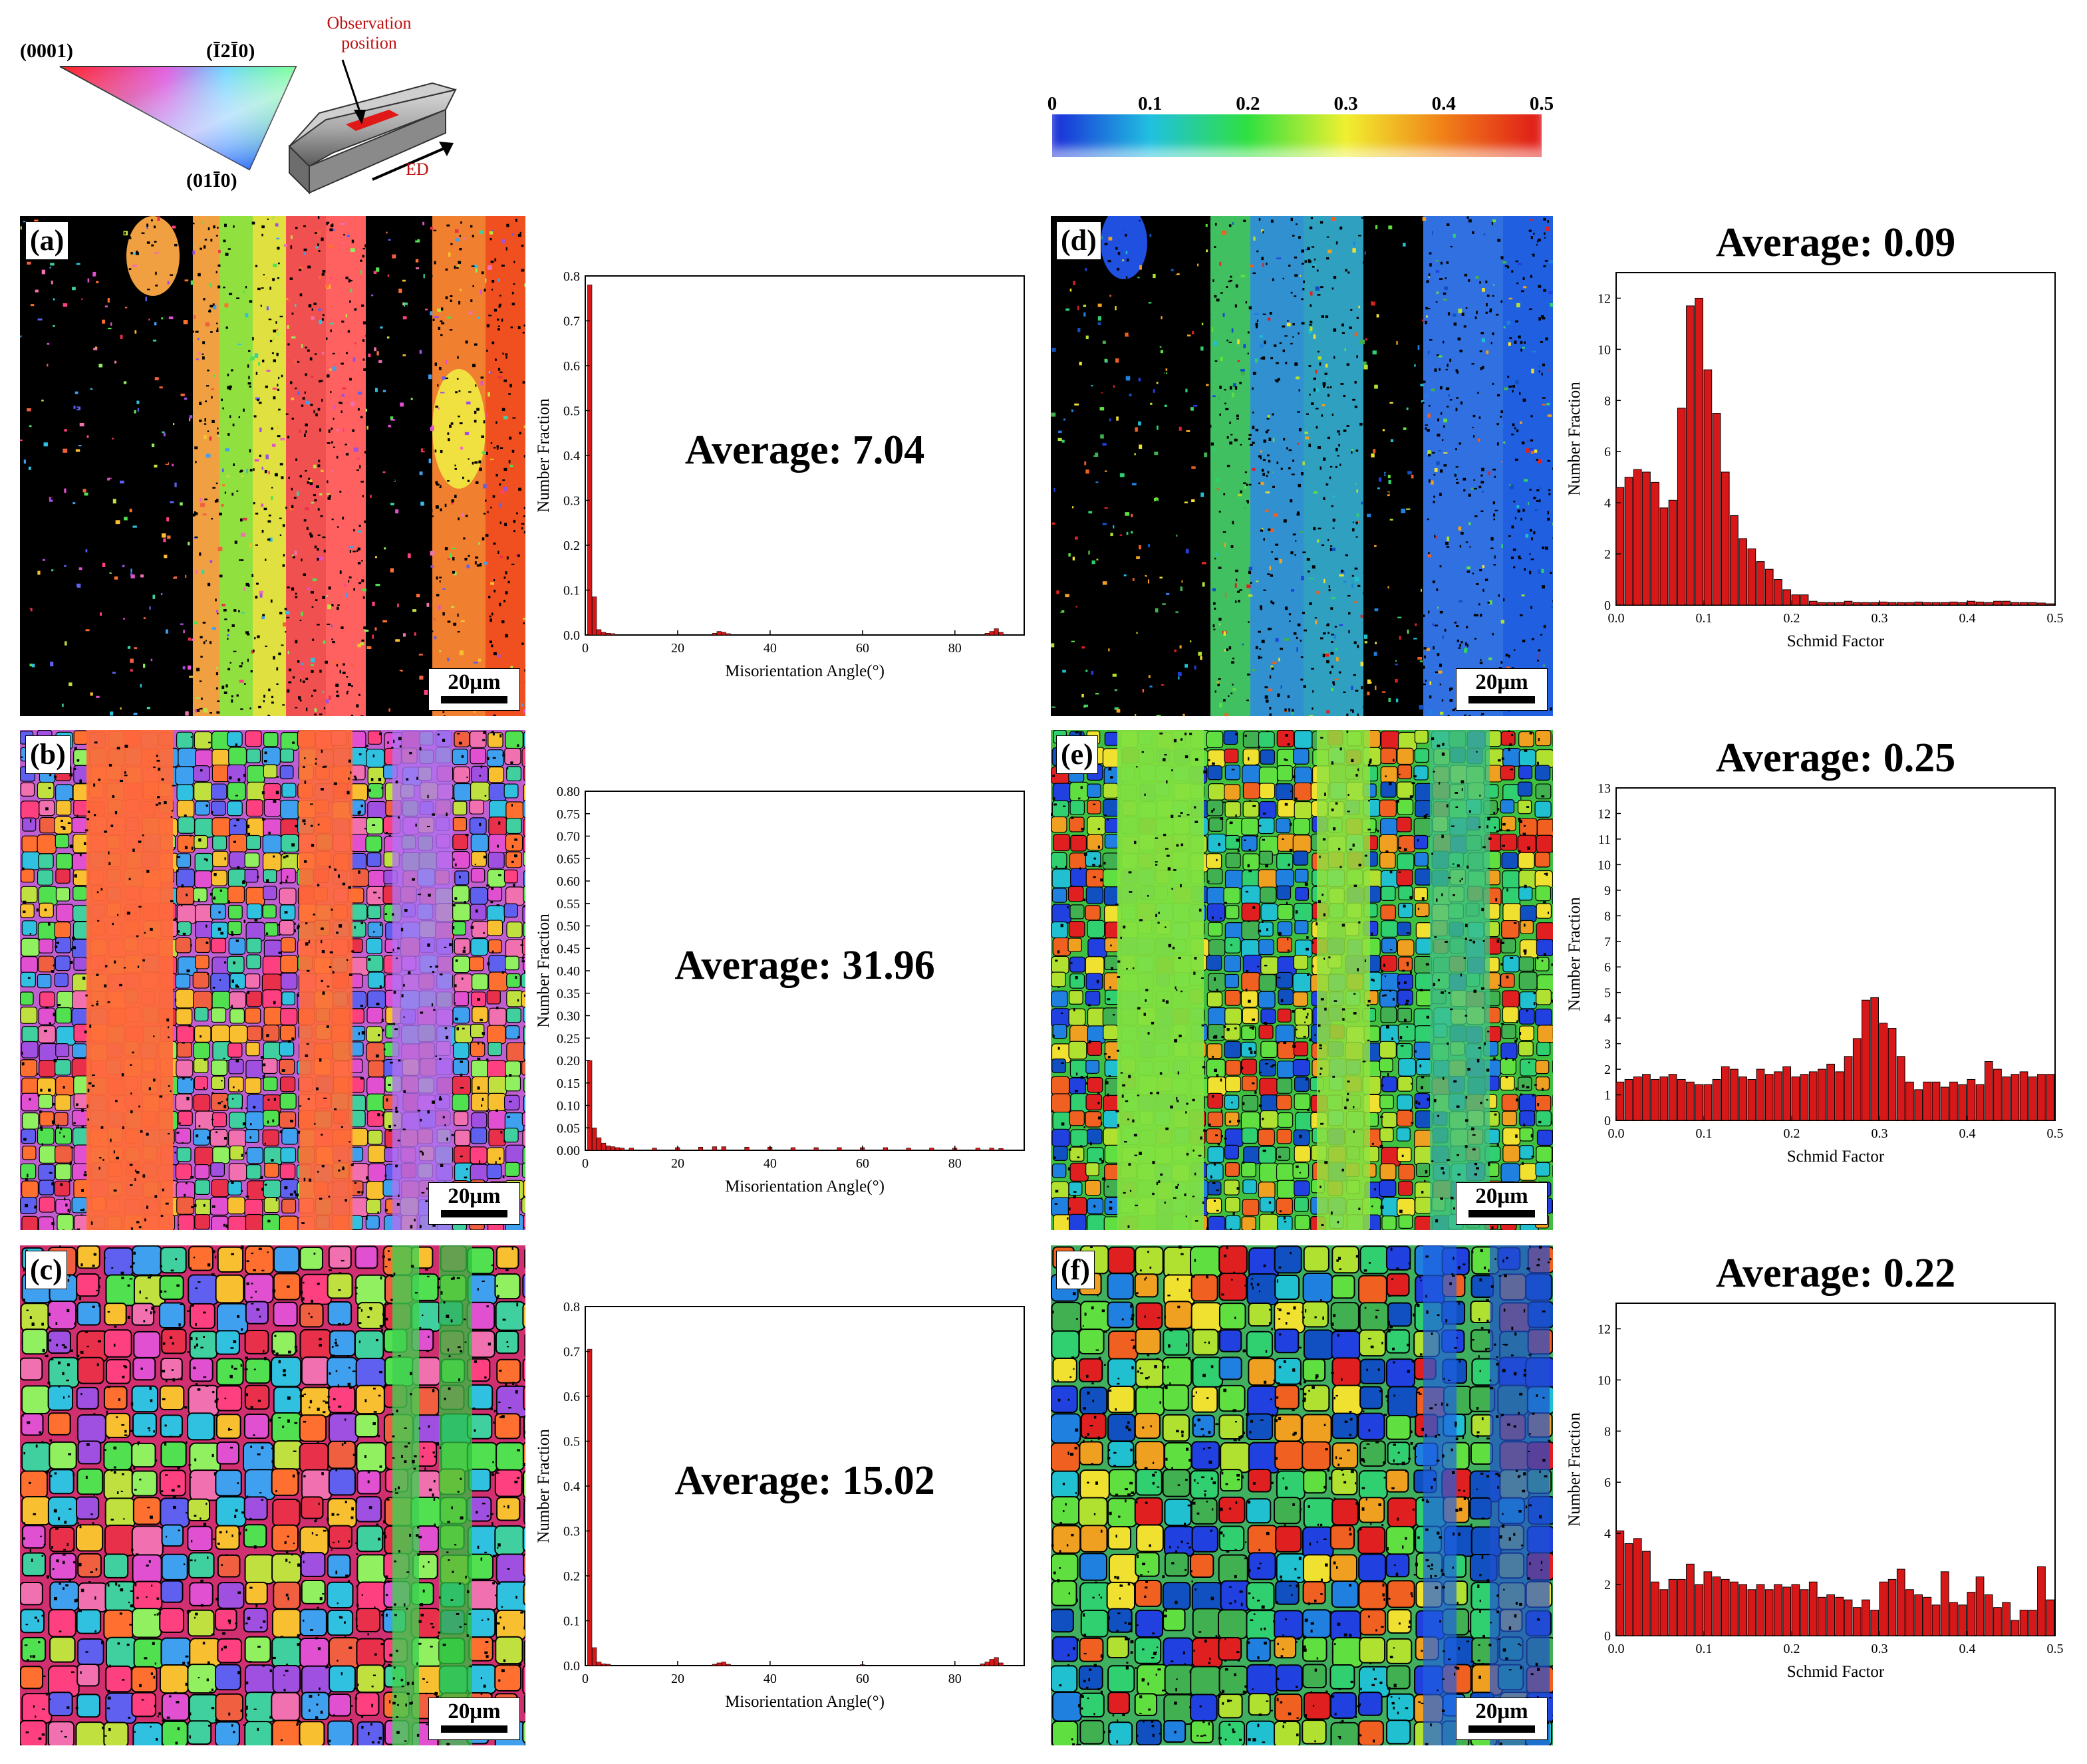 The image size is (2087, 1764). I want to click on ipf-label-1210: (Ī2Ī0), so click(230, 51).